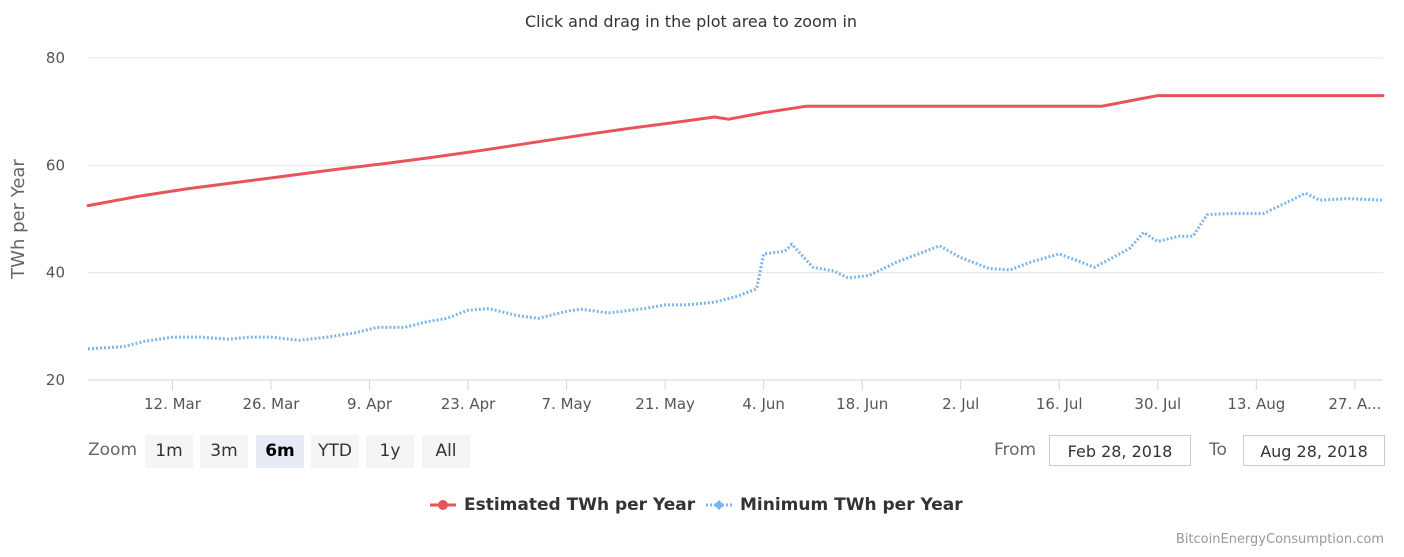  Describe the element at coordinates (665, 404) in the screenshot. I see `x-tick-label-5: 21. May` at that location.